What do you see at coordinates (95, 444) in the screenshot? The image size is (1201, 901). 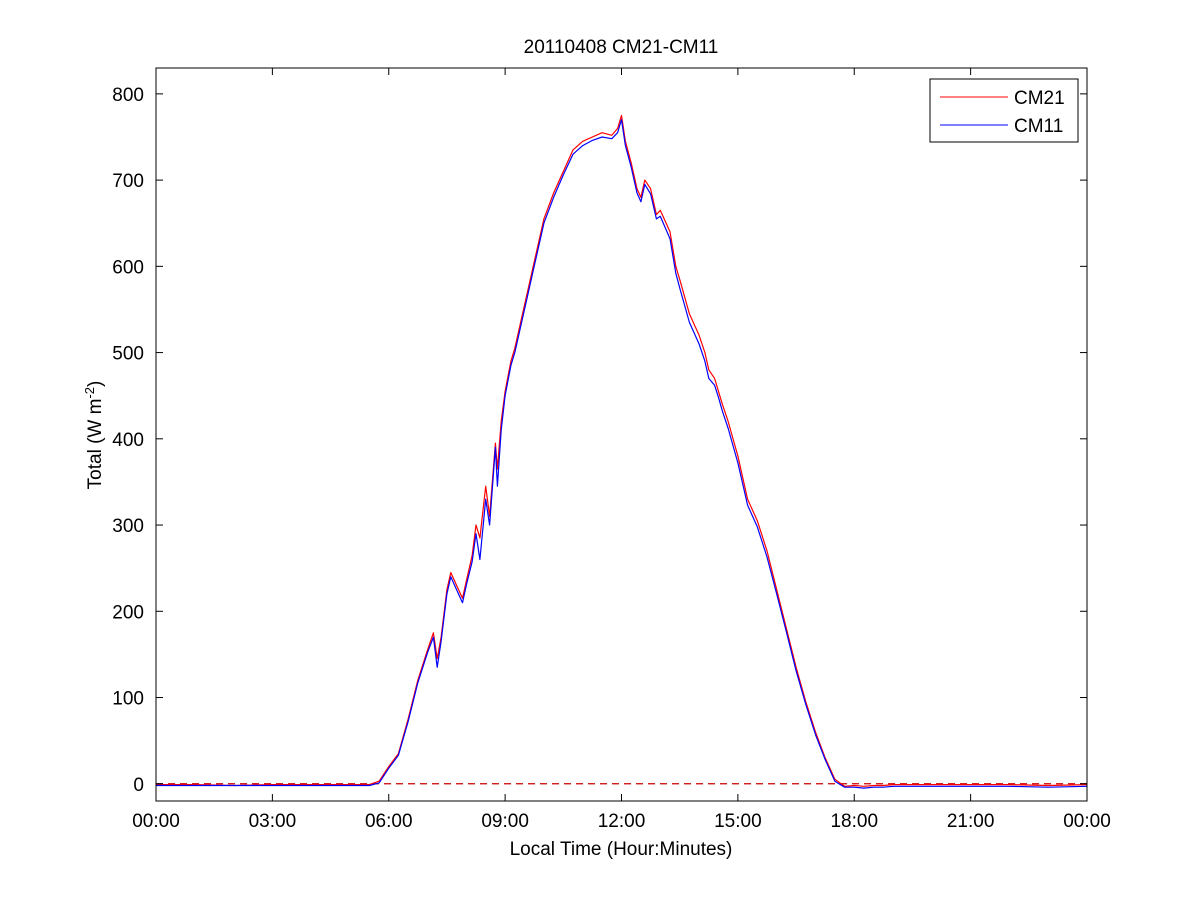 I see `y-axis-label-main: Total (W m` at bounding box center [95, 444].